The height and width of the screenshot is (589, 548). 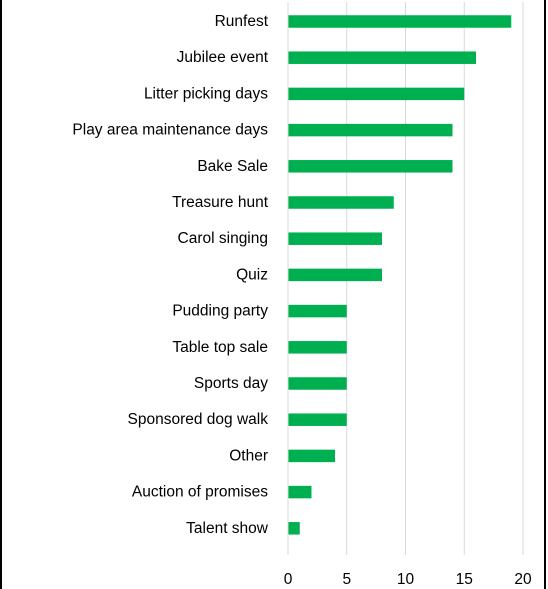 What do you see at coordinates (220, 202) in the screenshot?
I see `category-label: Treasure hunt` at bounding box center [220, 202].